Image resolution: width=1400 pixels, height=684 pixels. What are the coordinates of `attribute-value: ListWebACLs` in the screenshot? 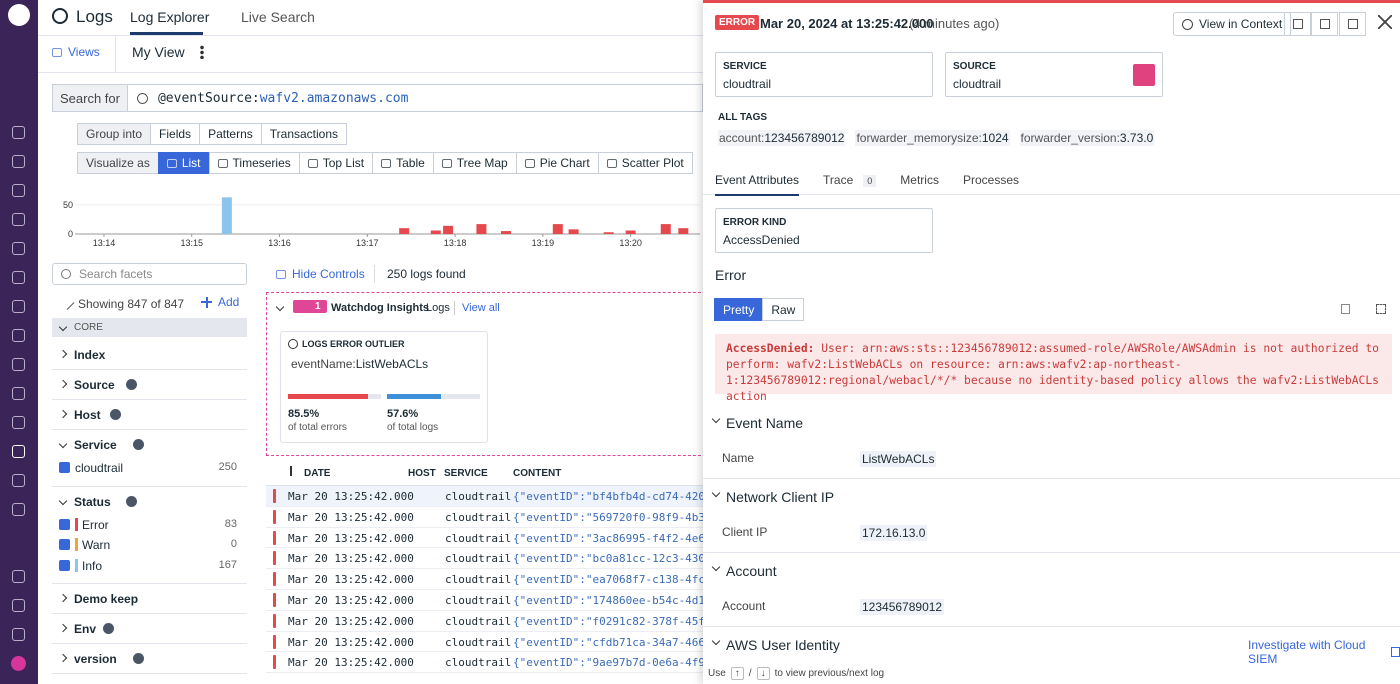 It's located at (898, 459).